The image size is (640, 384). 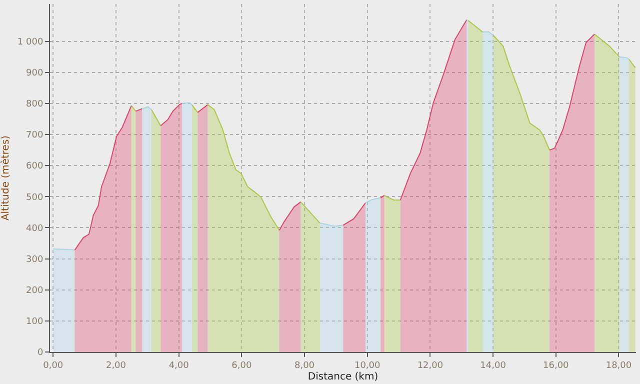 What do you see at coordinates (35, 167) in the screenshot?
I see `y-tick-label: 600` at bounding box center [35, 167].